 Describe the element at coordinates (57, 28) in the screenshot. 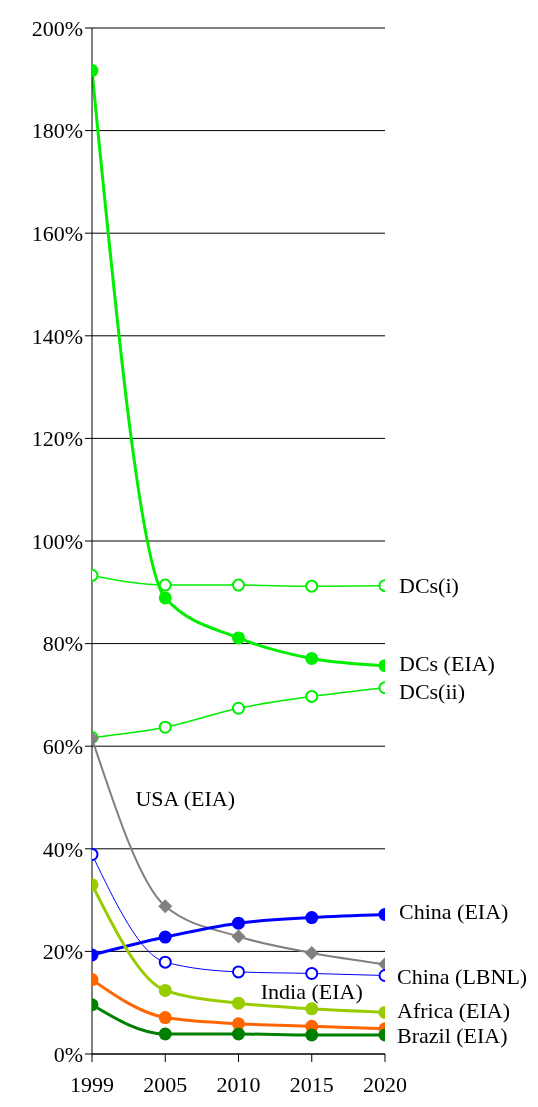

I see `y-tick-label: 200%` at that location.